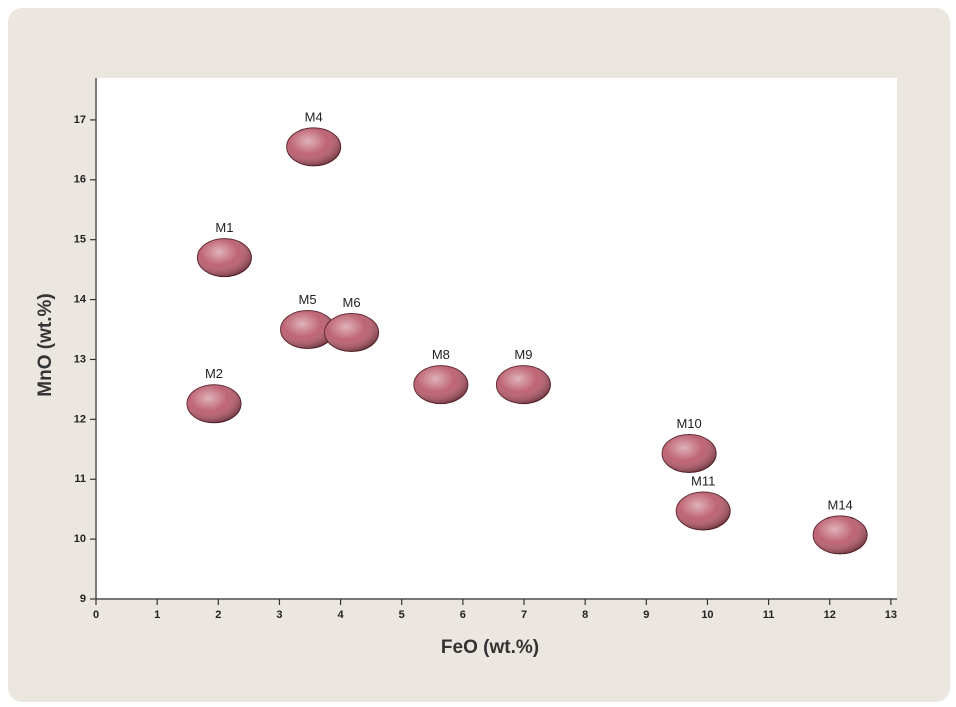 This screenshot has width=956, height=707. Describe the element at coordinates (80, 419) in the screenshot. I see `y-tick-label: 12` at that location.